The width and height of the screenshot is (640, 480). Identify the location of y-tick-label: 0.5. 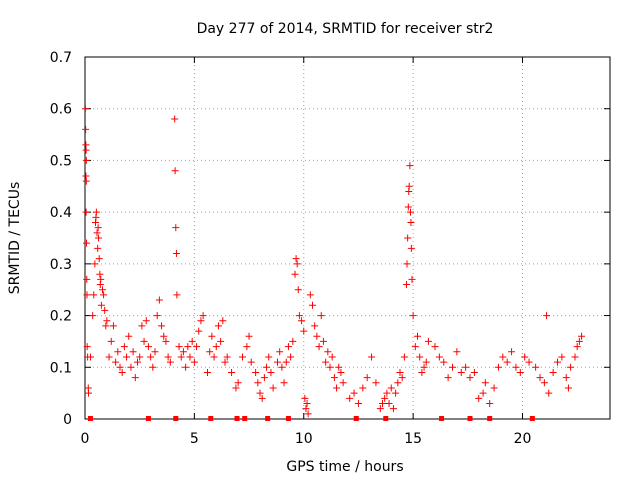
(61, 161).